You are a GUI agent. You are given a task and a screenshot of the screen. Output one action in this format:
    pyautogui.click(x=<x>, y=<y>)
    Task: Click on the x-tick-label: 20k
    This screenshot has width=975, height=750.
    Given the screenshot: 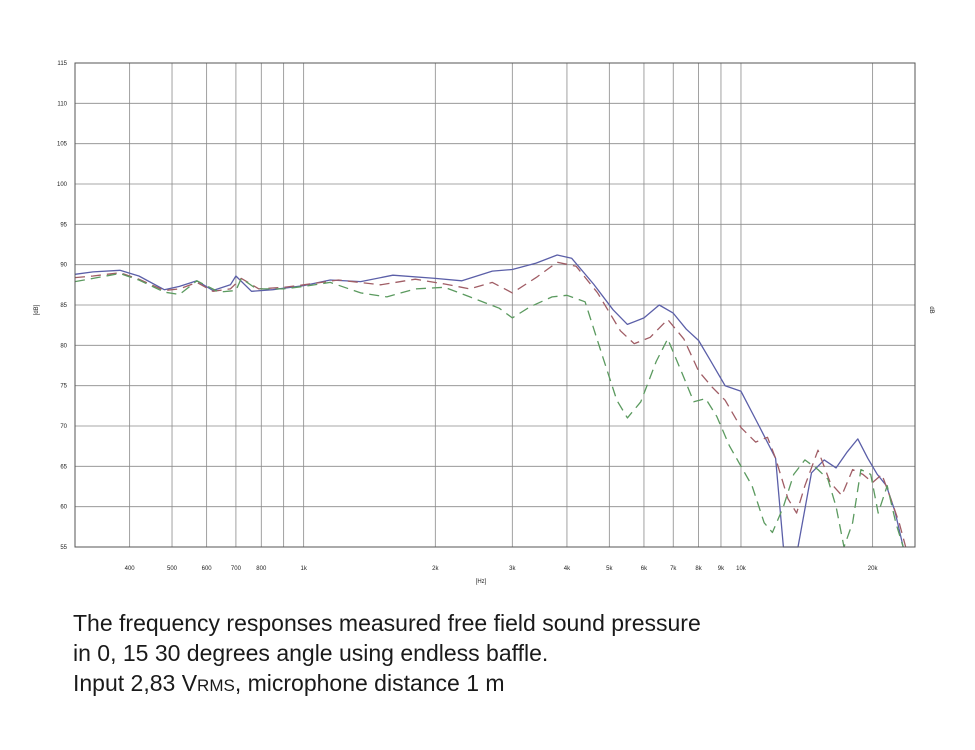 What is the action you would take?
    pyautogui.click(x=873, y=569)
    